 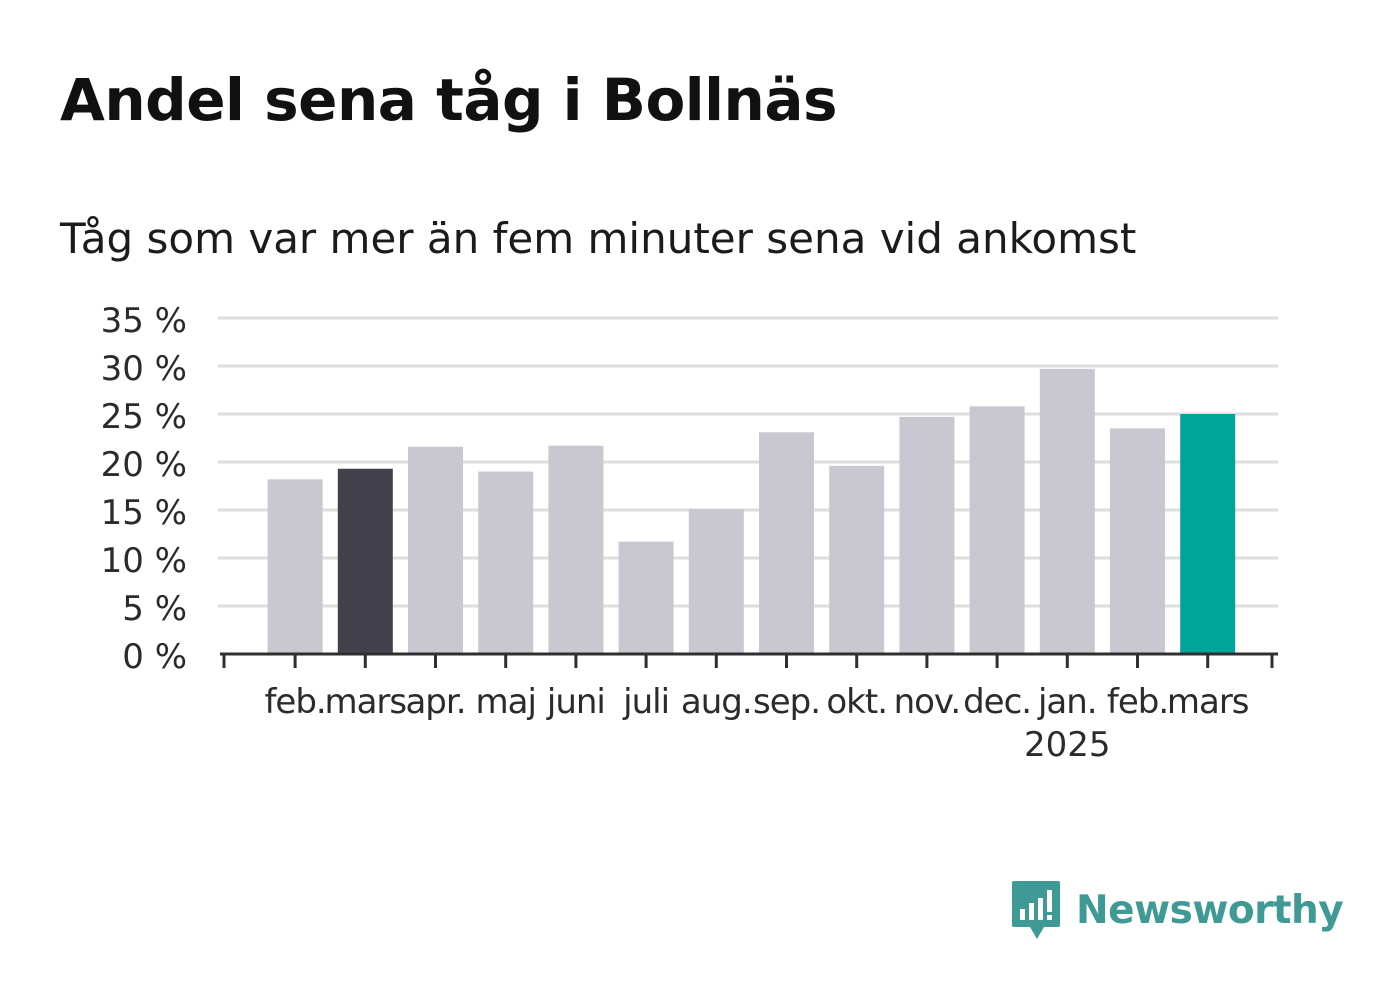 I want to click on y-tick-label: 30 %, so click(x=144, y=369).